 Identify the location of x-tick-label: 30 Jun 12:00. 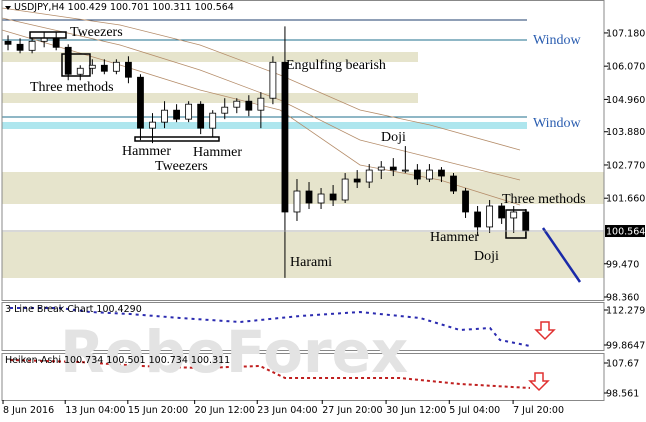
(416, 410).